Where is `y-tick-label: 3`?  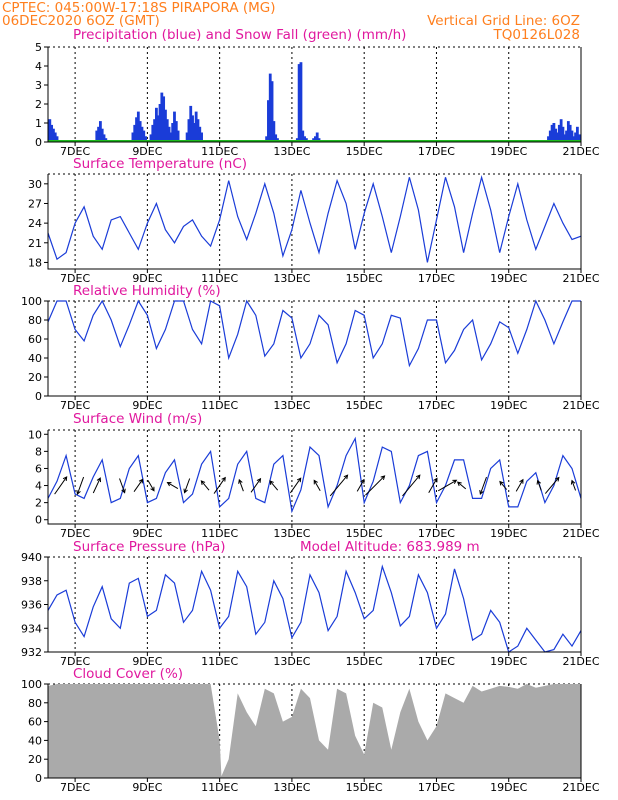 y-tick-label: 3 is located at coordinates (38, 85).